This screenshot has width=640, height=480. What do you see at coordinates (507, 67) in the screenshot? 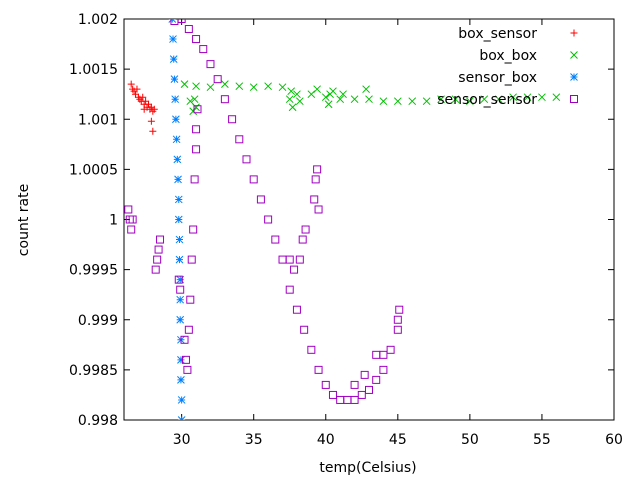
I see `legend: box_sensor box_box sensor_box sensor_sensor` at bounding box center [507, 67].